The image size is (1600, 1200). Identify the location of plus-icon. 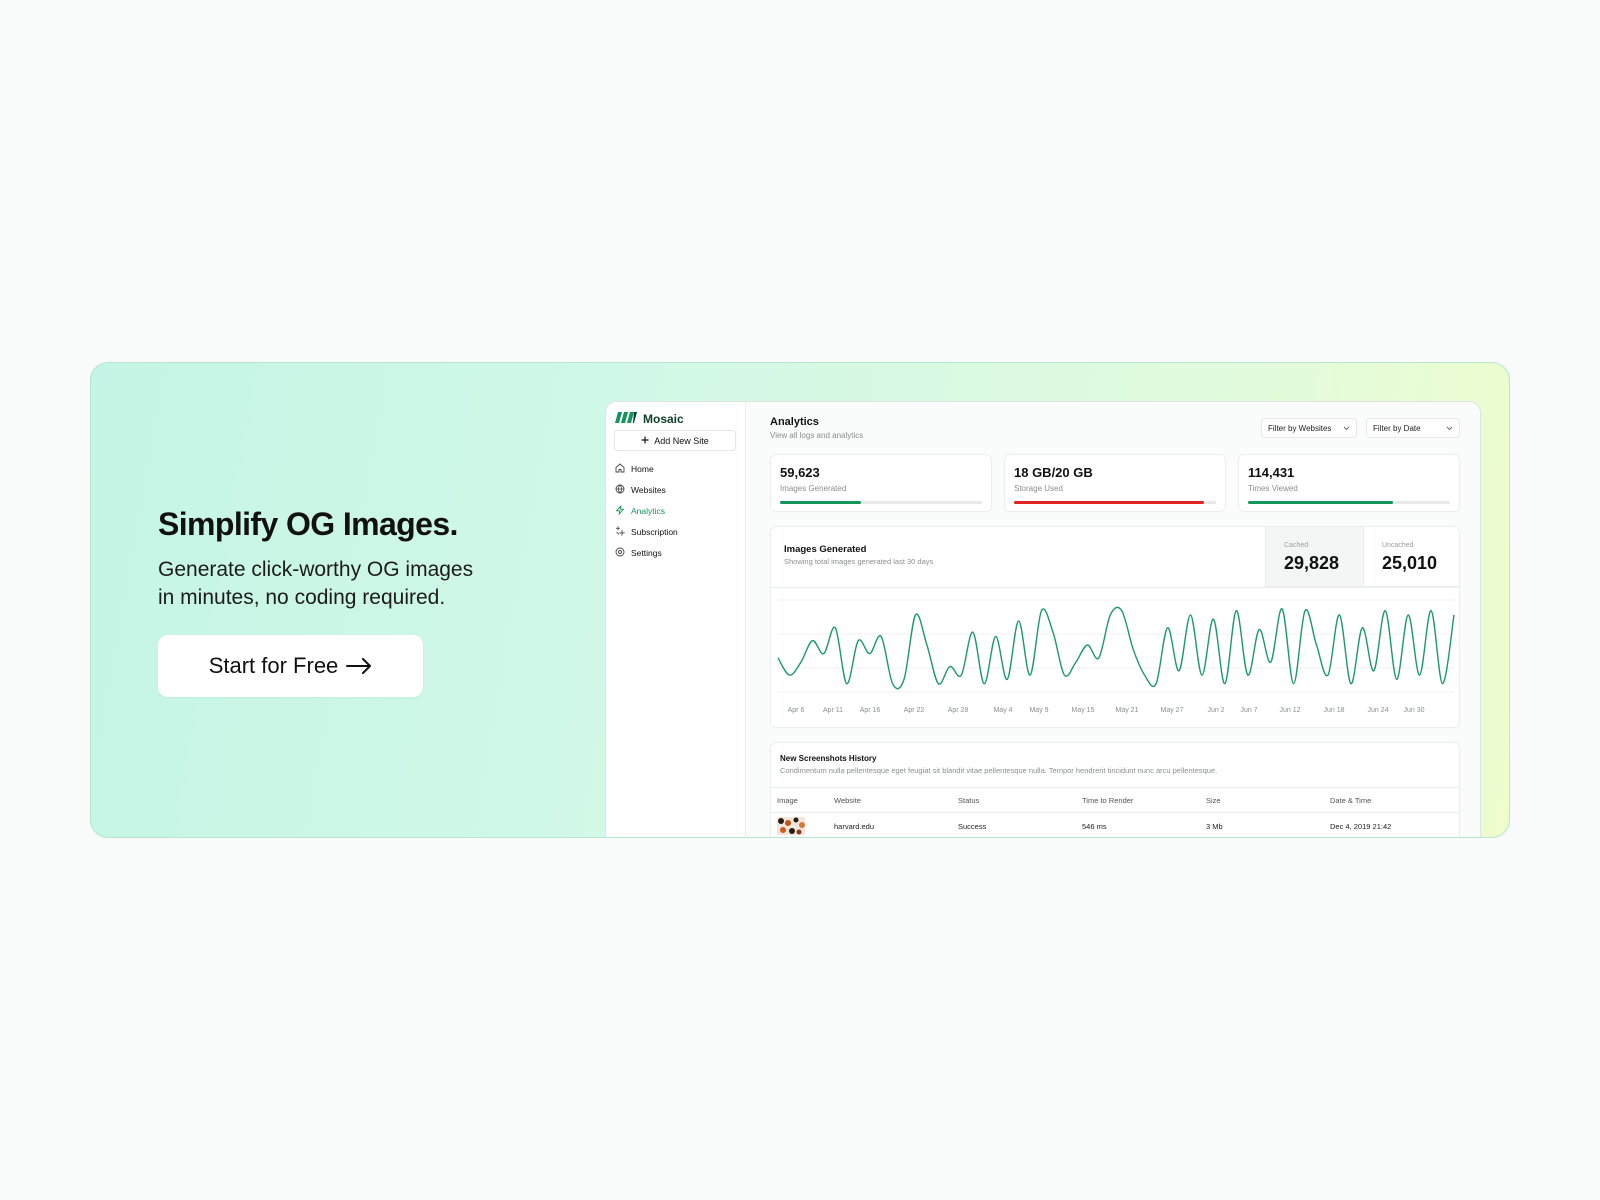
(645, 441).